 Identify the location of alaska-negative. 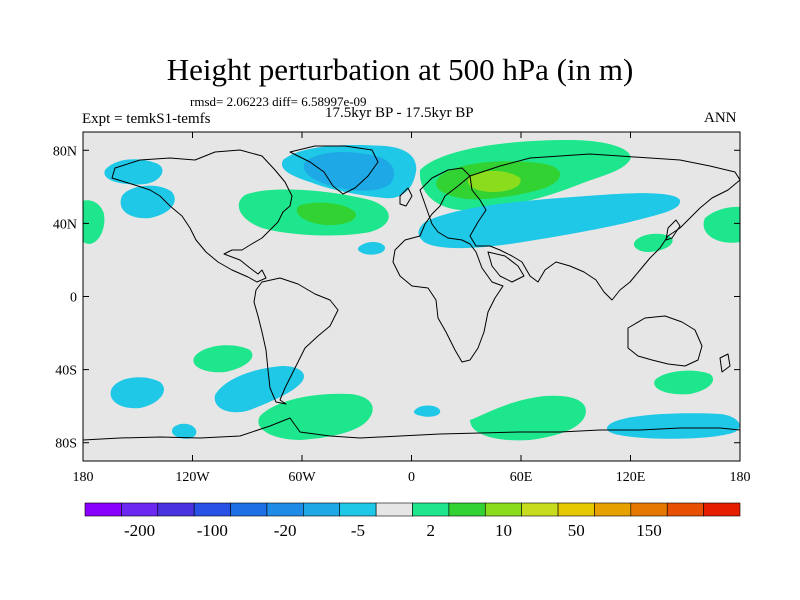
(133, 172).